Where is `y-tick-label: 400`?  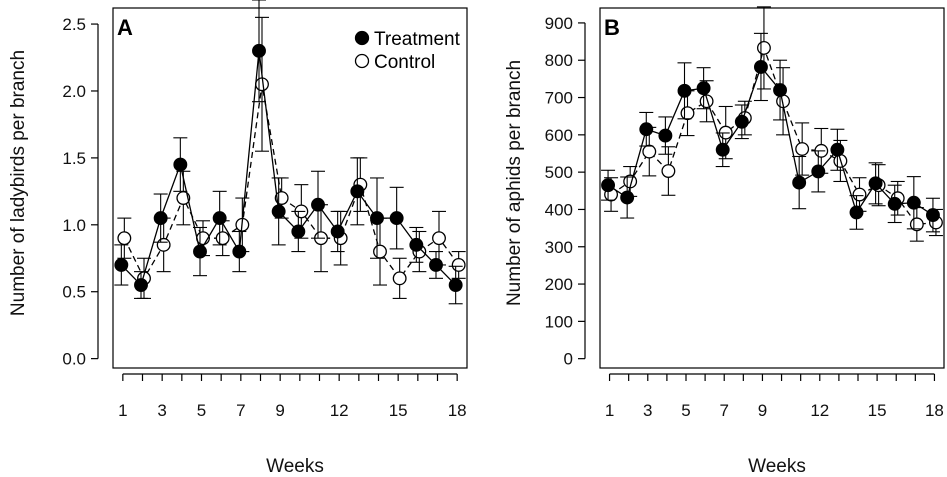 y-tick-label: 400 is located at coordinates (559, 209).